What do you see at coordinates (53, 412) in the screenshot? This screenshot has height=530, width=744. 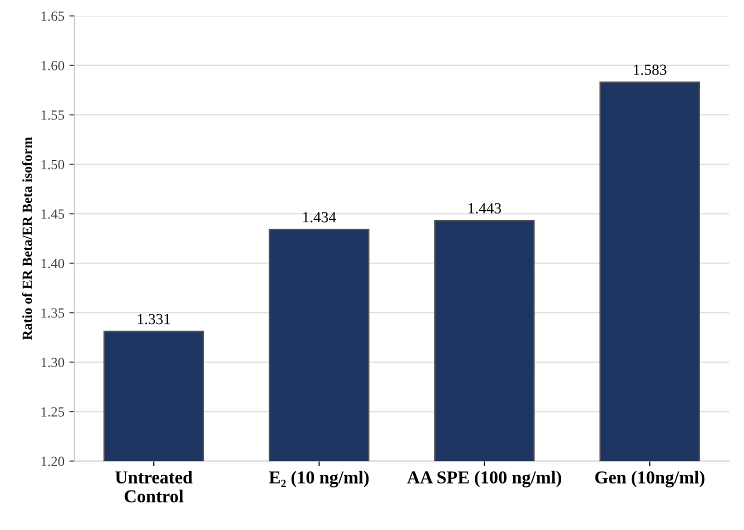 I see `y-tick-label: 1.25` at bounding box center [53, 412].